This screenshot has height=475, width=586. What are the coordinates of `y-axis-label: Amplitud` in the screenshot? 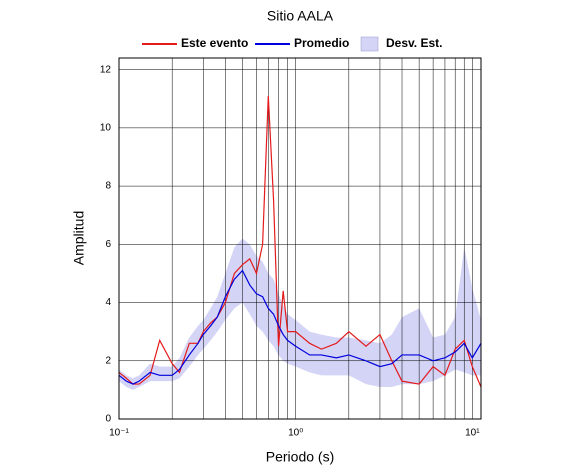 It's located at (79, 238).